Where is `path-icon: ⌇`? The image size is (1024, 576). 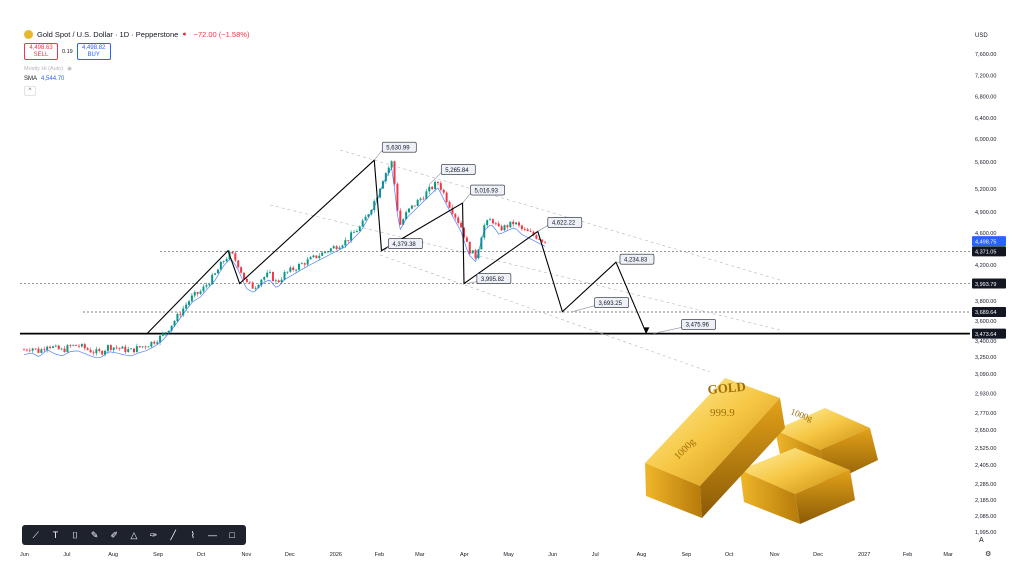 path-icon: ⌇ is located at coordinates (193, 534).